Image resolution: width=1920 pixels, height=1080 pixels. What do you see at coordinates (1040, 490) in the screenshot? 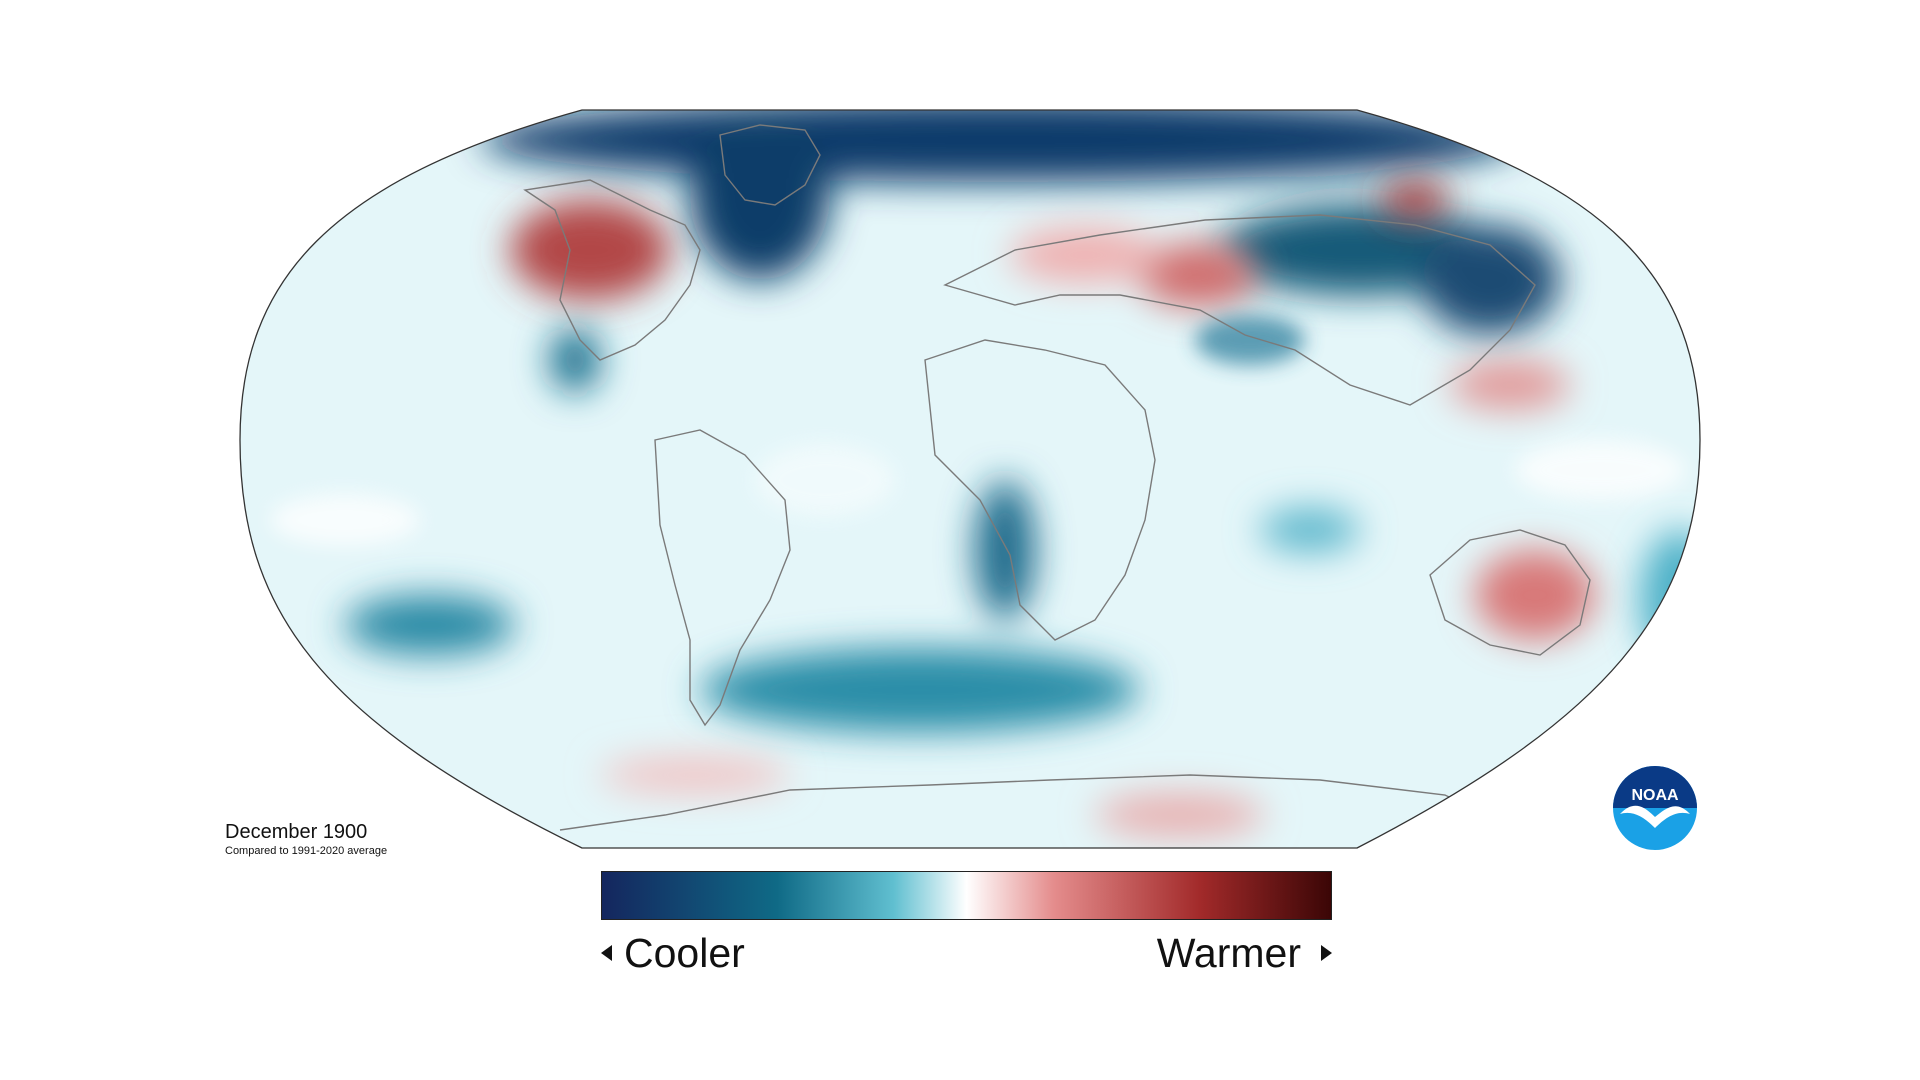
I see `africa-coastline` at bounding box center [1040, 490].